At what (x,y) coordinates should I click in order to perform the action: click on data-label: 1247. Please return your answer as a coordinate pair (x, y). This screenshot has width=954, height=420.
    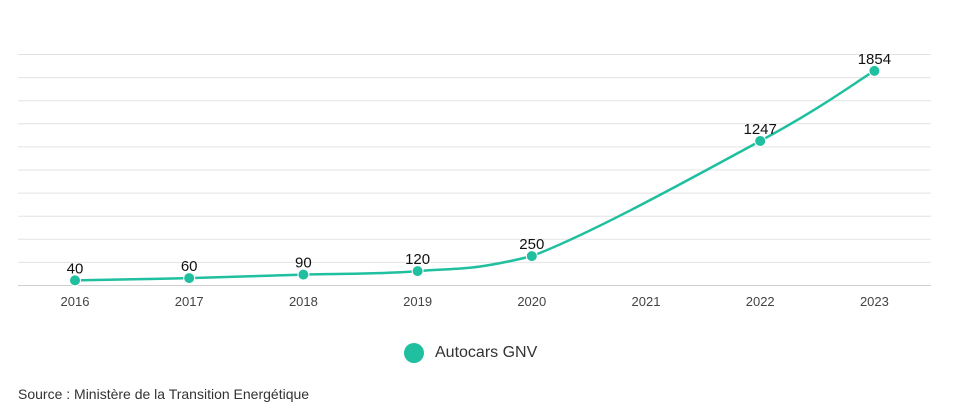
    Looking at the image, I should click on (760, 129).